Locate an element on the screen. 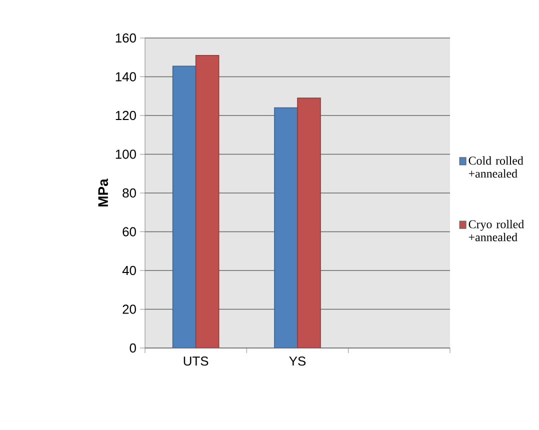  y-tick-label: 140 is located at coordinates (126, 77).